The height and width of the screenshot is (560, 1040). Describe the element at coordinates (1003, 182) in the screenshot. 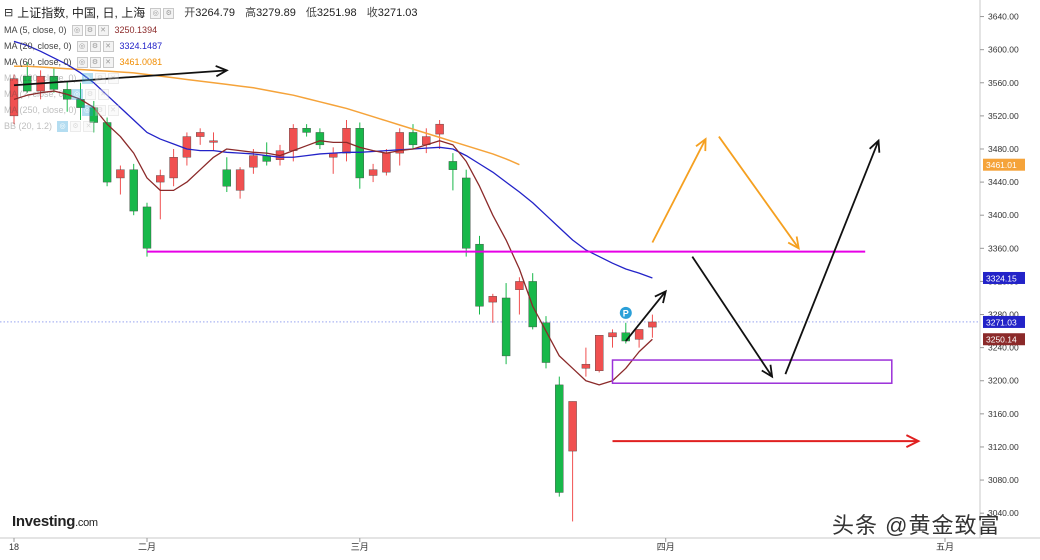

I see `y-tick-label: 3440.00` at that location.